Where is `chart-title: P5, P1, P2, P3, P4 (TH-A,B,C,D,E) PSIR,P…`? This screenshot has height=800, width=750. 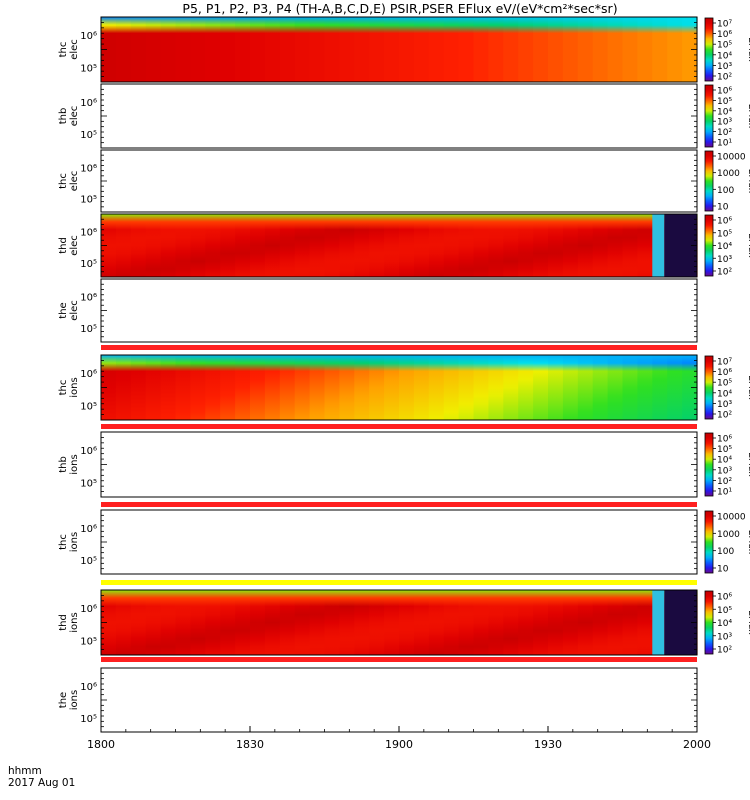 chart-title: P5, P1, P2, P3, P4 (TH-A,B,C,D,E) PSIR,P… is located at coordinates (399, 8).